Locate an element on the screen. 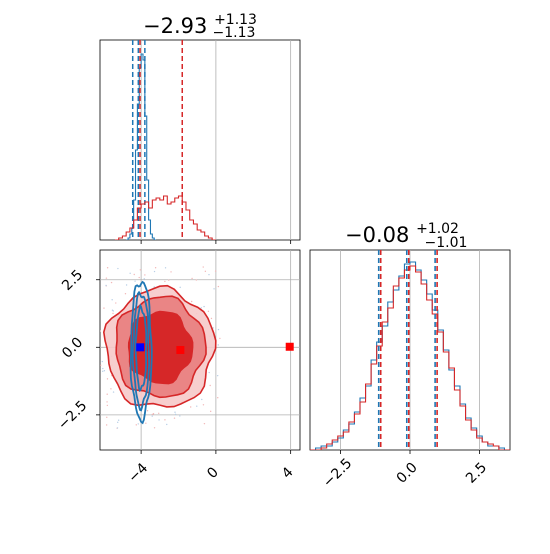 This screenshot has width=550, height=554. panel-bottom-left-x-tick-label: 4 is located at coordinates (288, 473).